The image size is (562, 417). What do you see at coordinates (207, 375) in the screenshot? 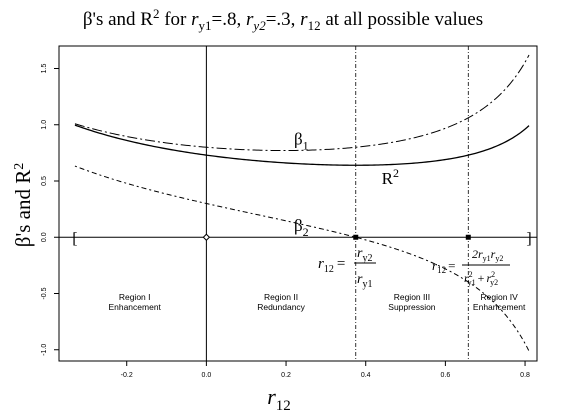
I see `x-tick-label: 0.0` at bounding box center [207, 375].